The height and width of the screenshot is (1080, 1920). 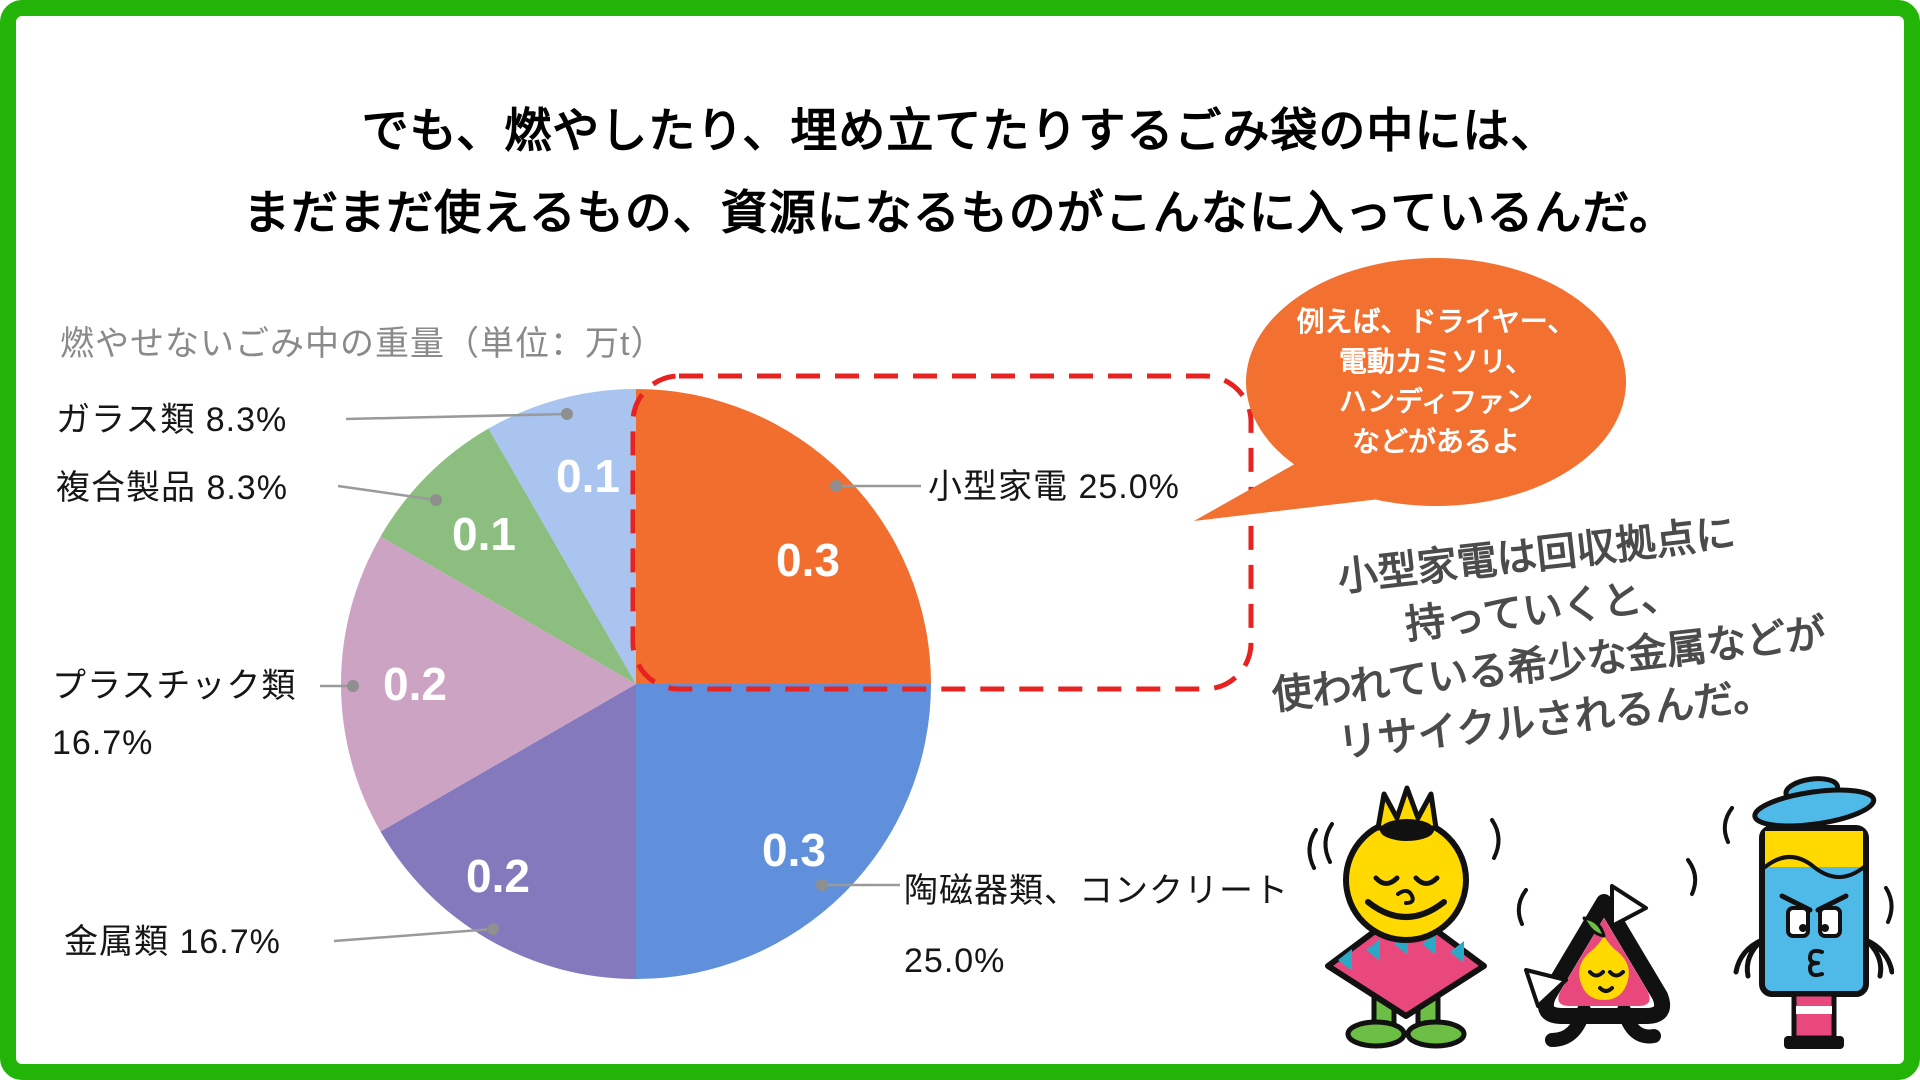 What do you see at coordinates (413, 935) in the screenshot?
I see `leader-line-metal` at bounding box center [413, 935].